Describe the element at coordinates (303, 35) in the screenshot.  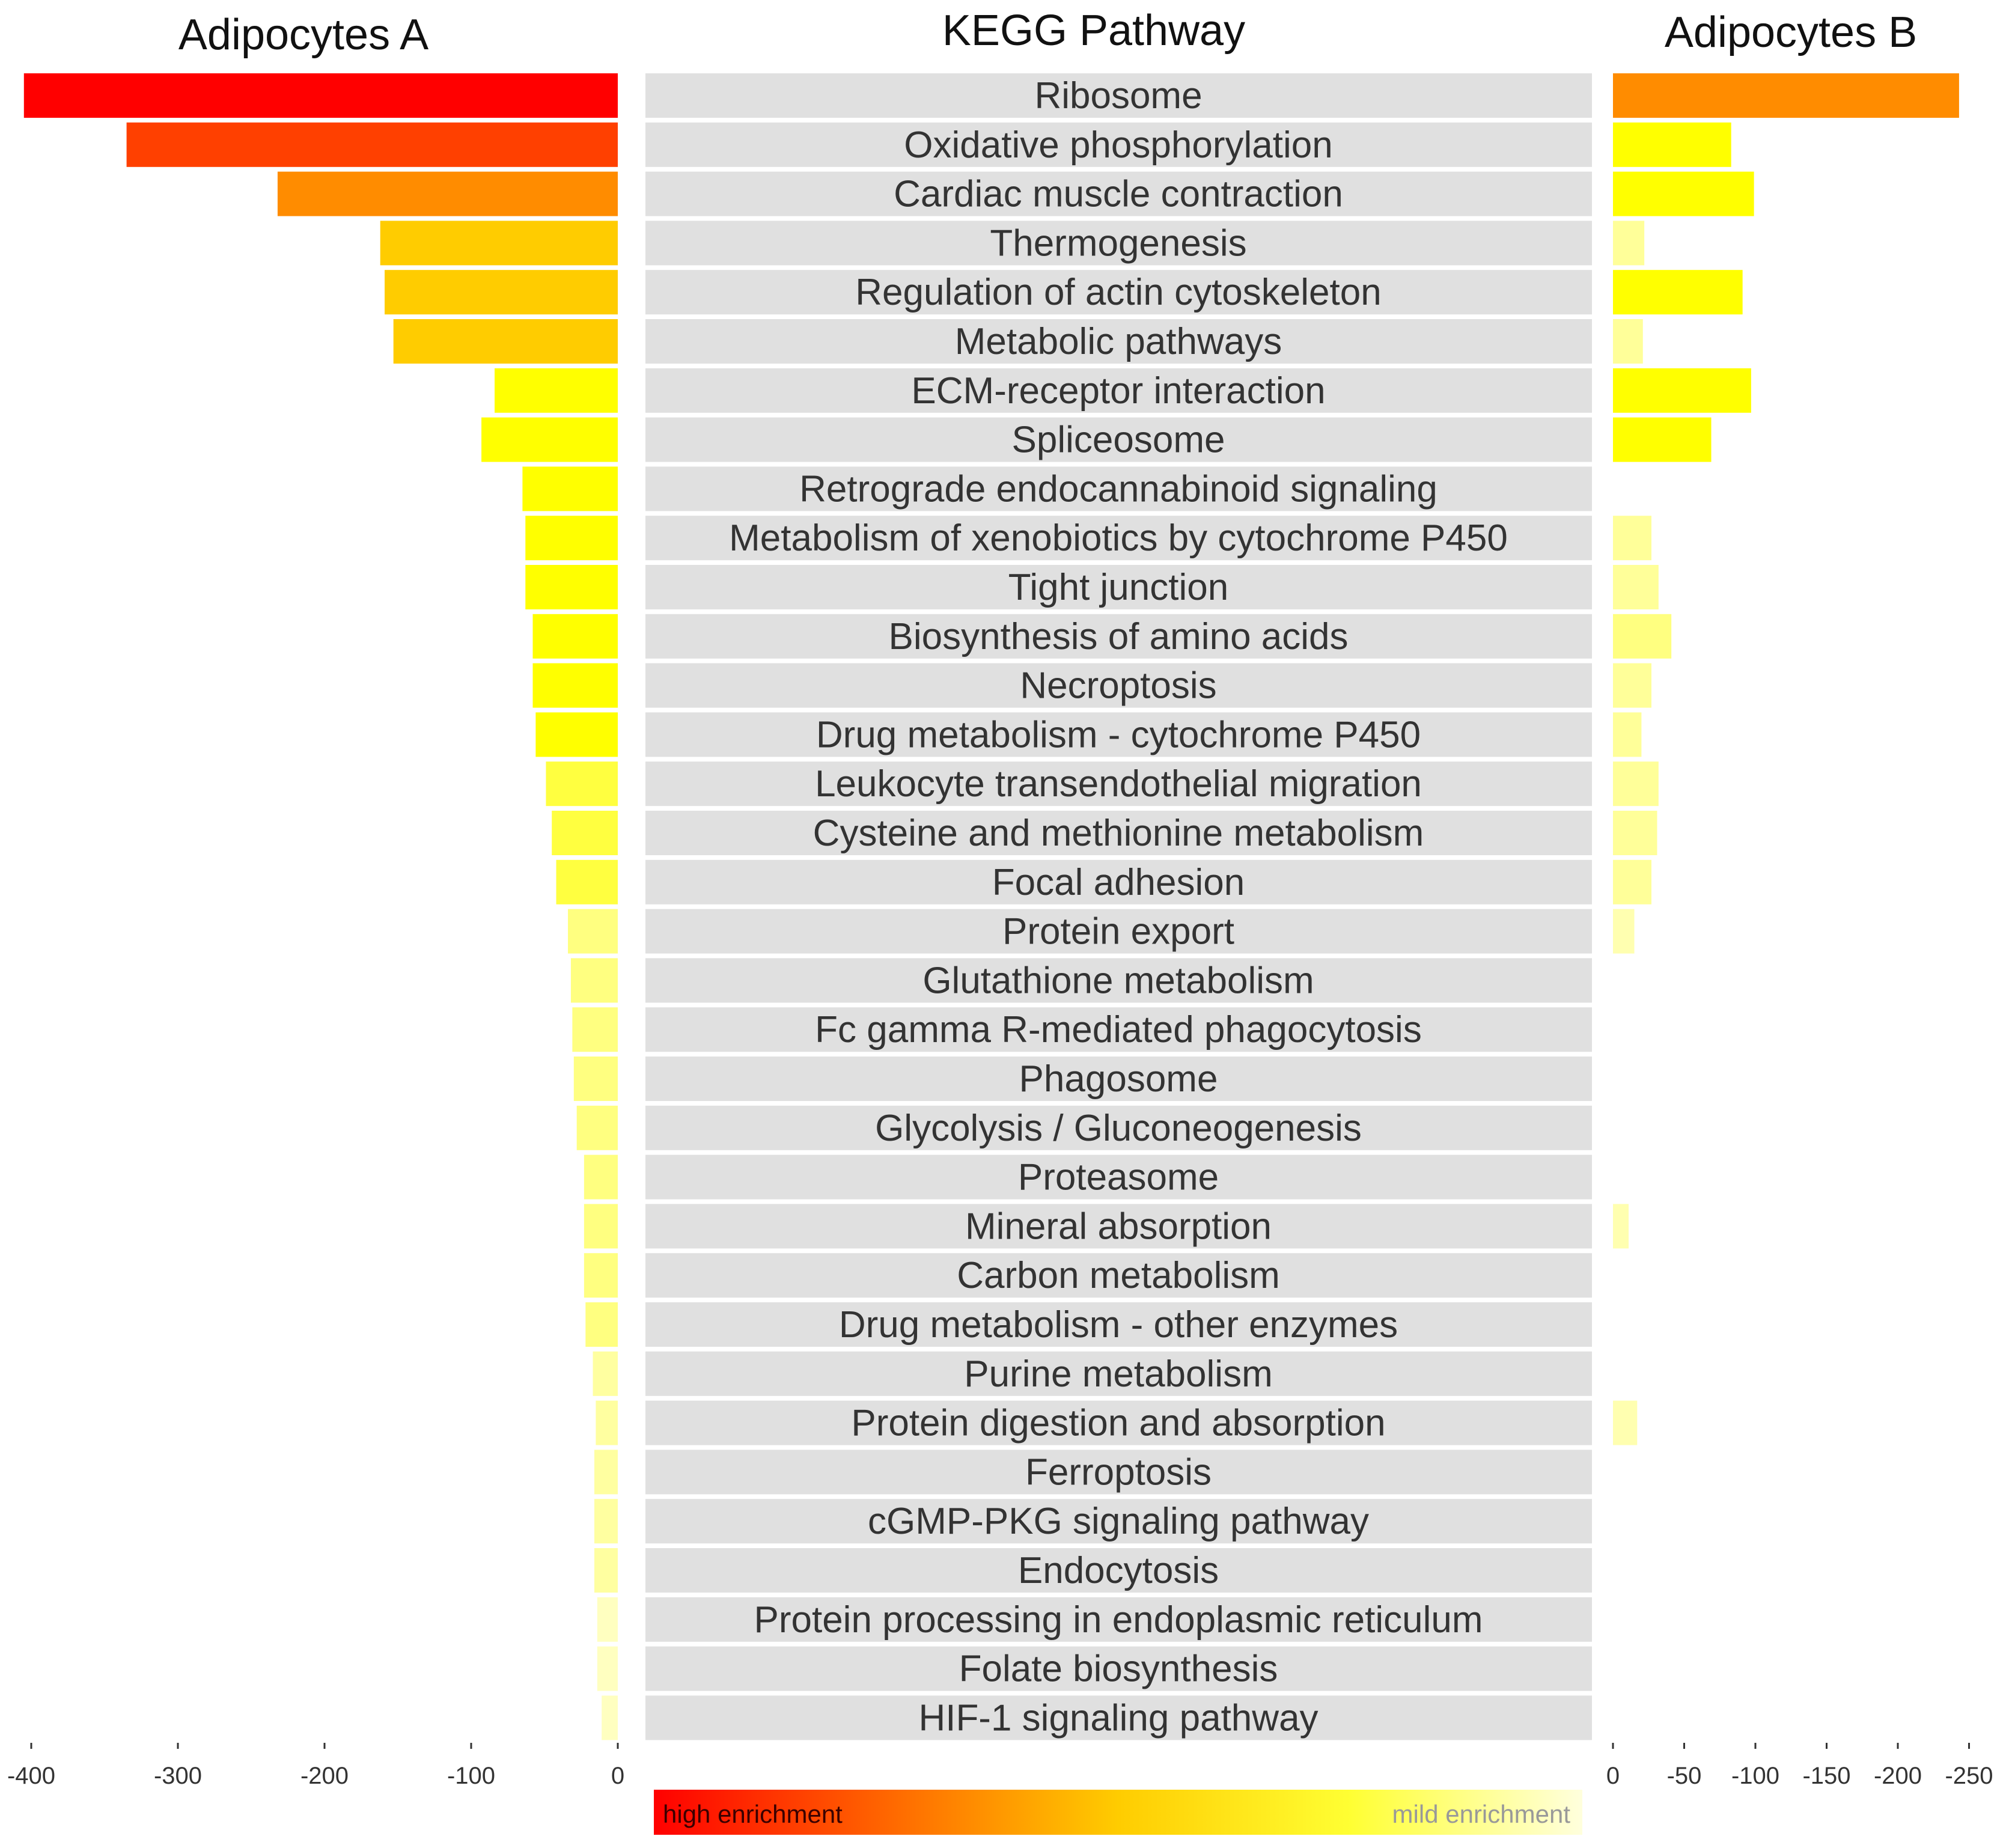
I see `left-panel-title: Adipocytes A` at that location.